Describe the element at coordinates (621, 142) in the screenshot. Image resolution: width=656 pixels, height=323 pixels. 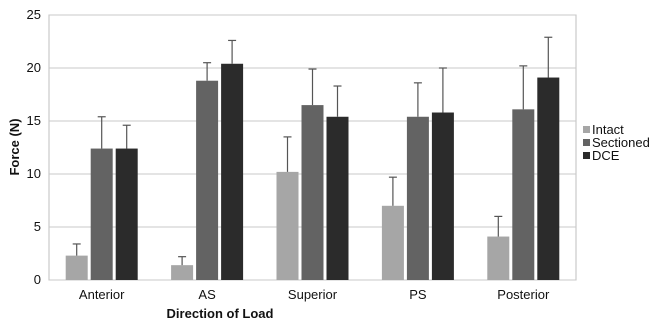
I see `legend-label-sectioned: Sectioned` at that location.